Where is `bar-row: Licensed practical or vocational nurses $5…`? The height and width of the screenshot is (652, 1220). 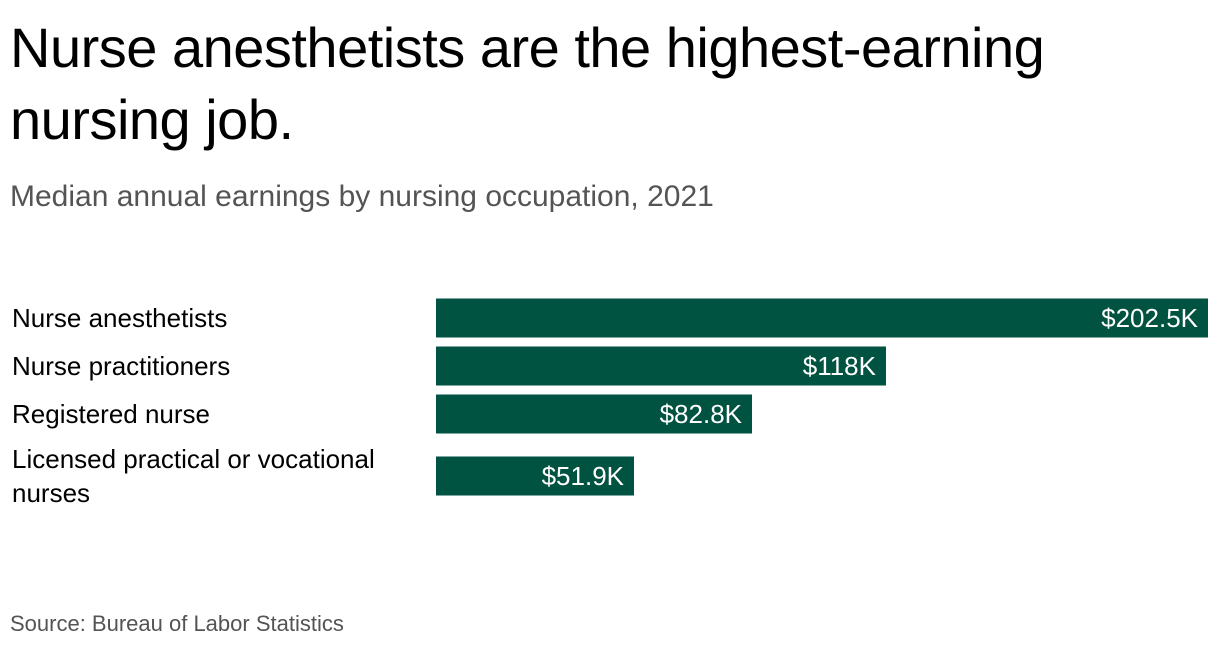
bar-row: Licensed practical or vocational nurses $5… is located at coordinates (323, 476).